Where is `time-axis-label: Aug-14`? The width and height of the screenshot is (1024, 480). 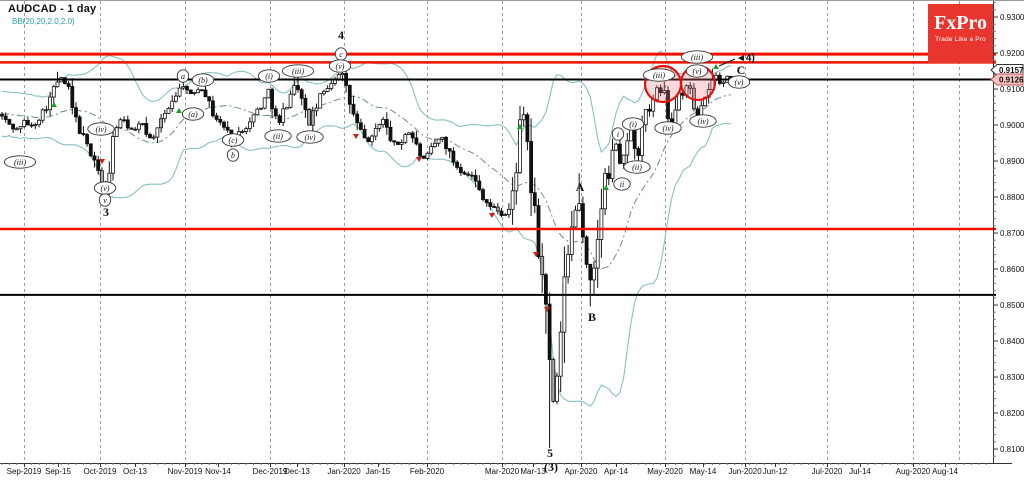 time-axis-label: Aug-14 is located at coordinates (945, 471).